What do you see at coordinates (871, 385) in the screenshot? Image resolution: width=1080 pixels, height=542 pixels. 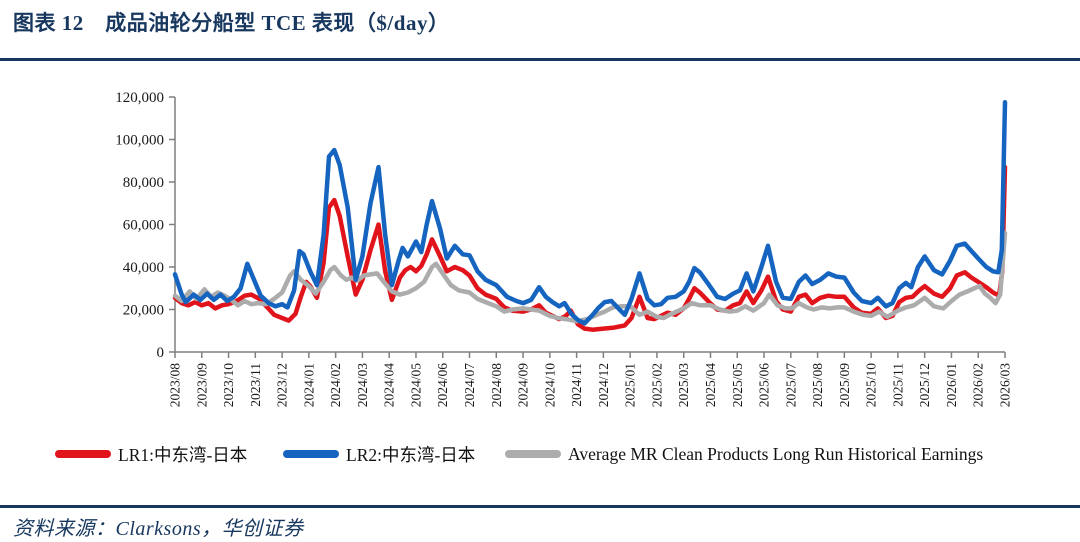 I see `x-tick-label: 2025/10` at bounding box center [871, 385].